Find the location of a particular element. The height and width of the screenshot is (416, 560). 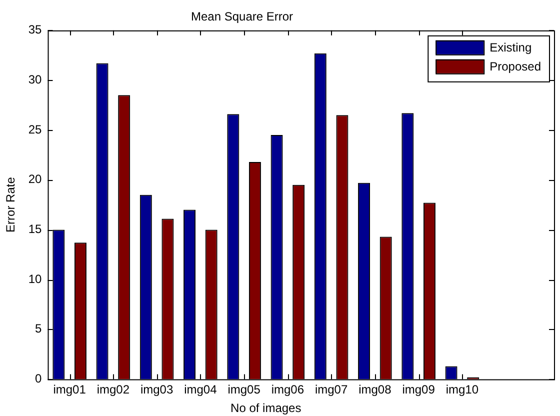

x-tick-label: img06 is located at coordinates (287, 389).